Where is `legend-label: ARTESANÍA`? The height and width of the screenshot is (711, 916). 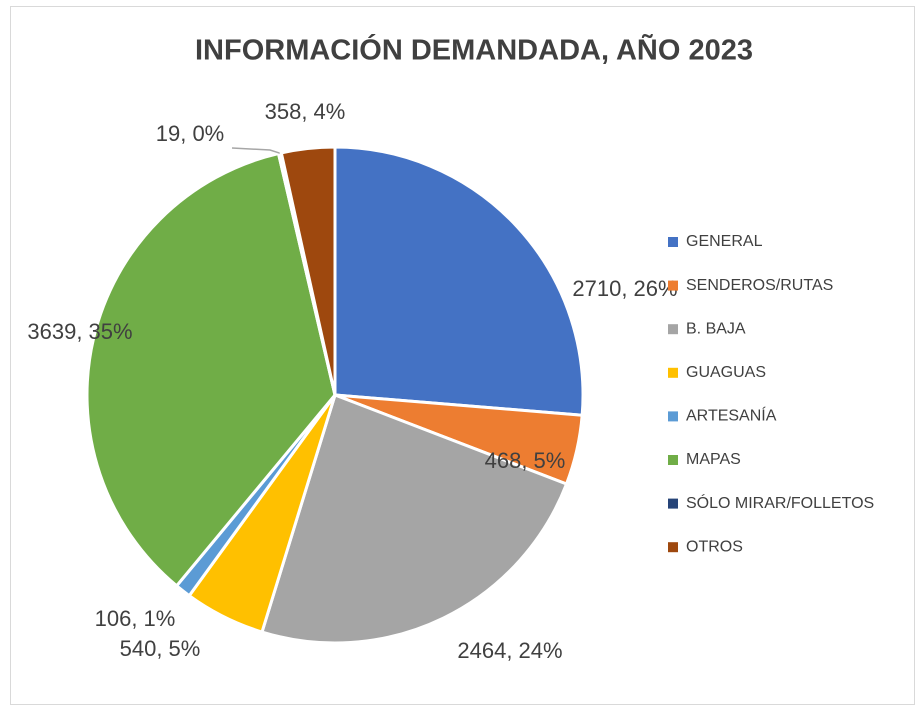 legend-label: ARTESANÍA is located at coordinates (731, 415).